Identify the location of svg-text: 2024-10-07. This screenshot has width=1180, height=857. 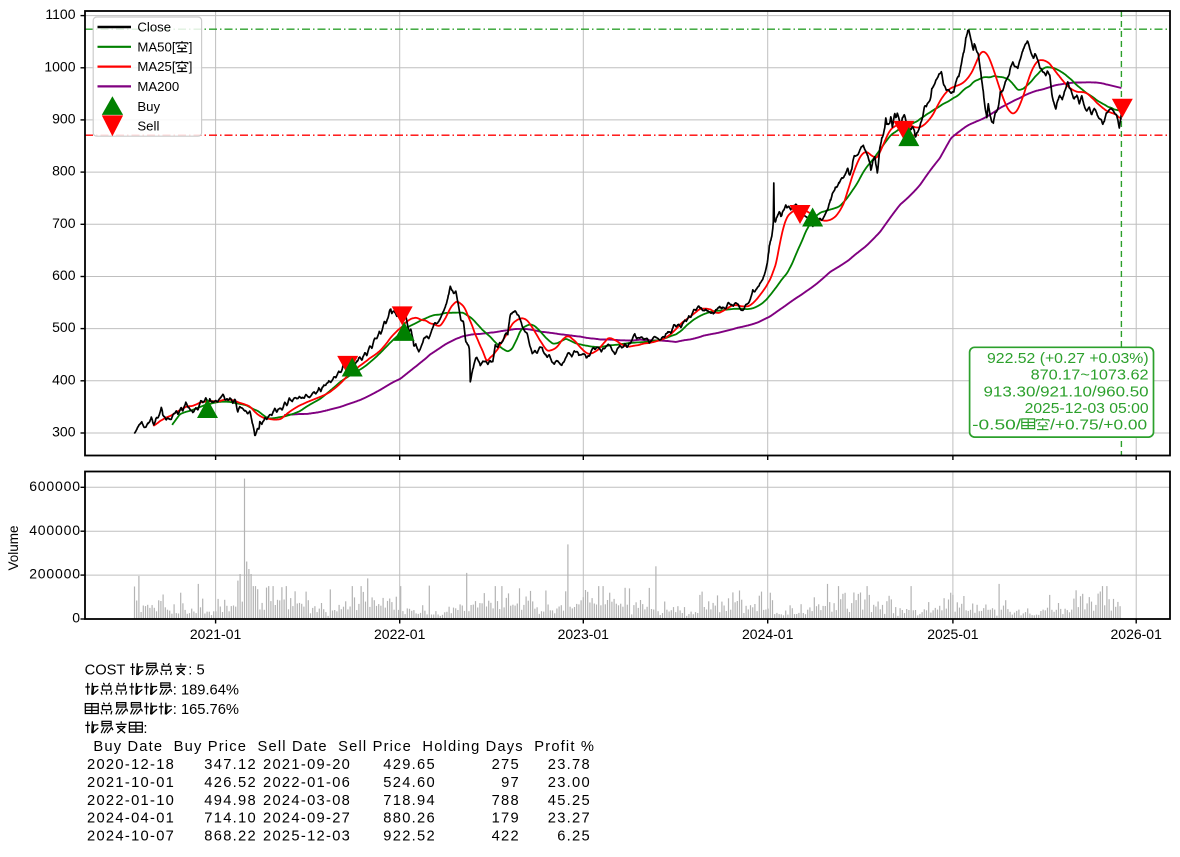
(131, 836).